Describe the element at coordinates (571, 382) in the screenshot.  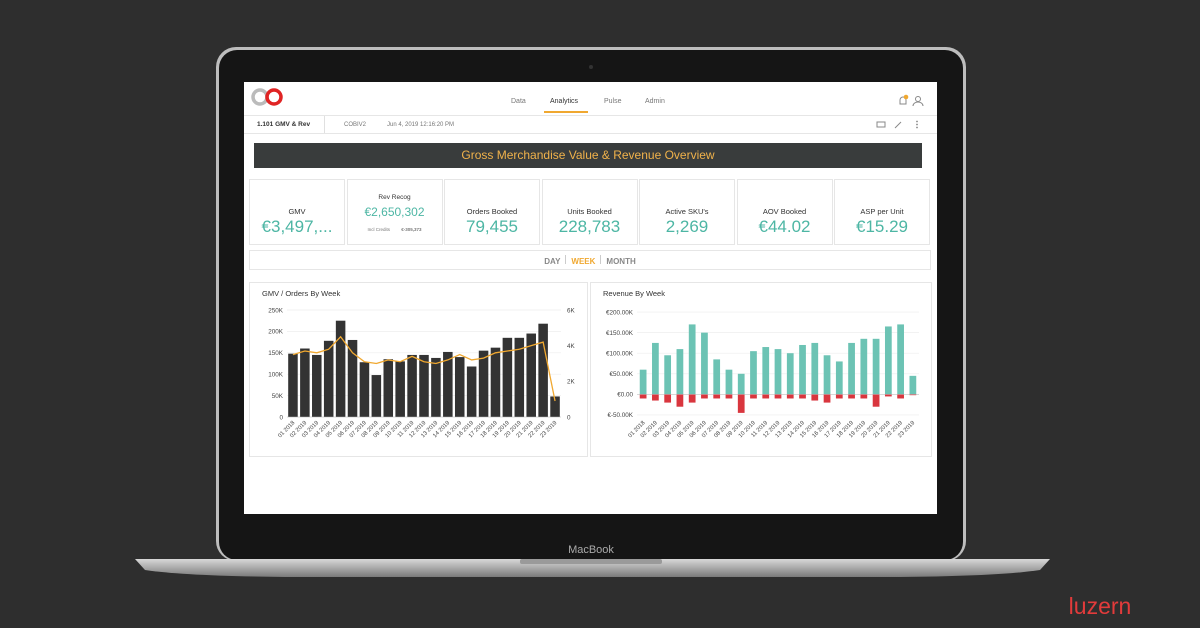
I see `y-tick-label: 2K` at that location.